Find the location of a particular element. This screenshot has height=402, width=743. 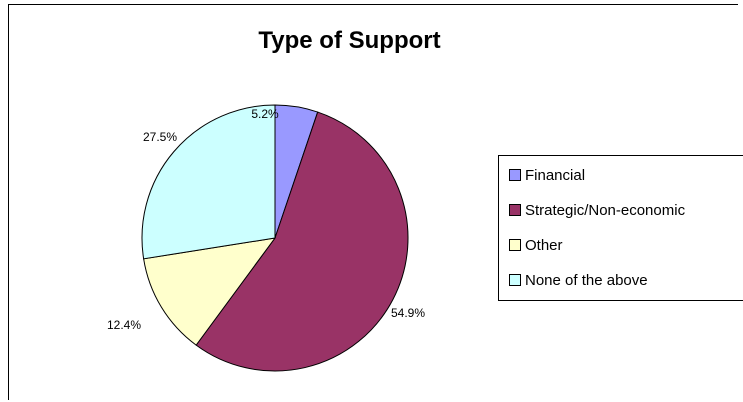

legend-label-other: Other is located at coordinates (544, 245).